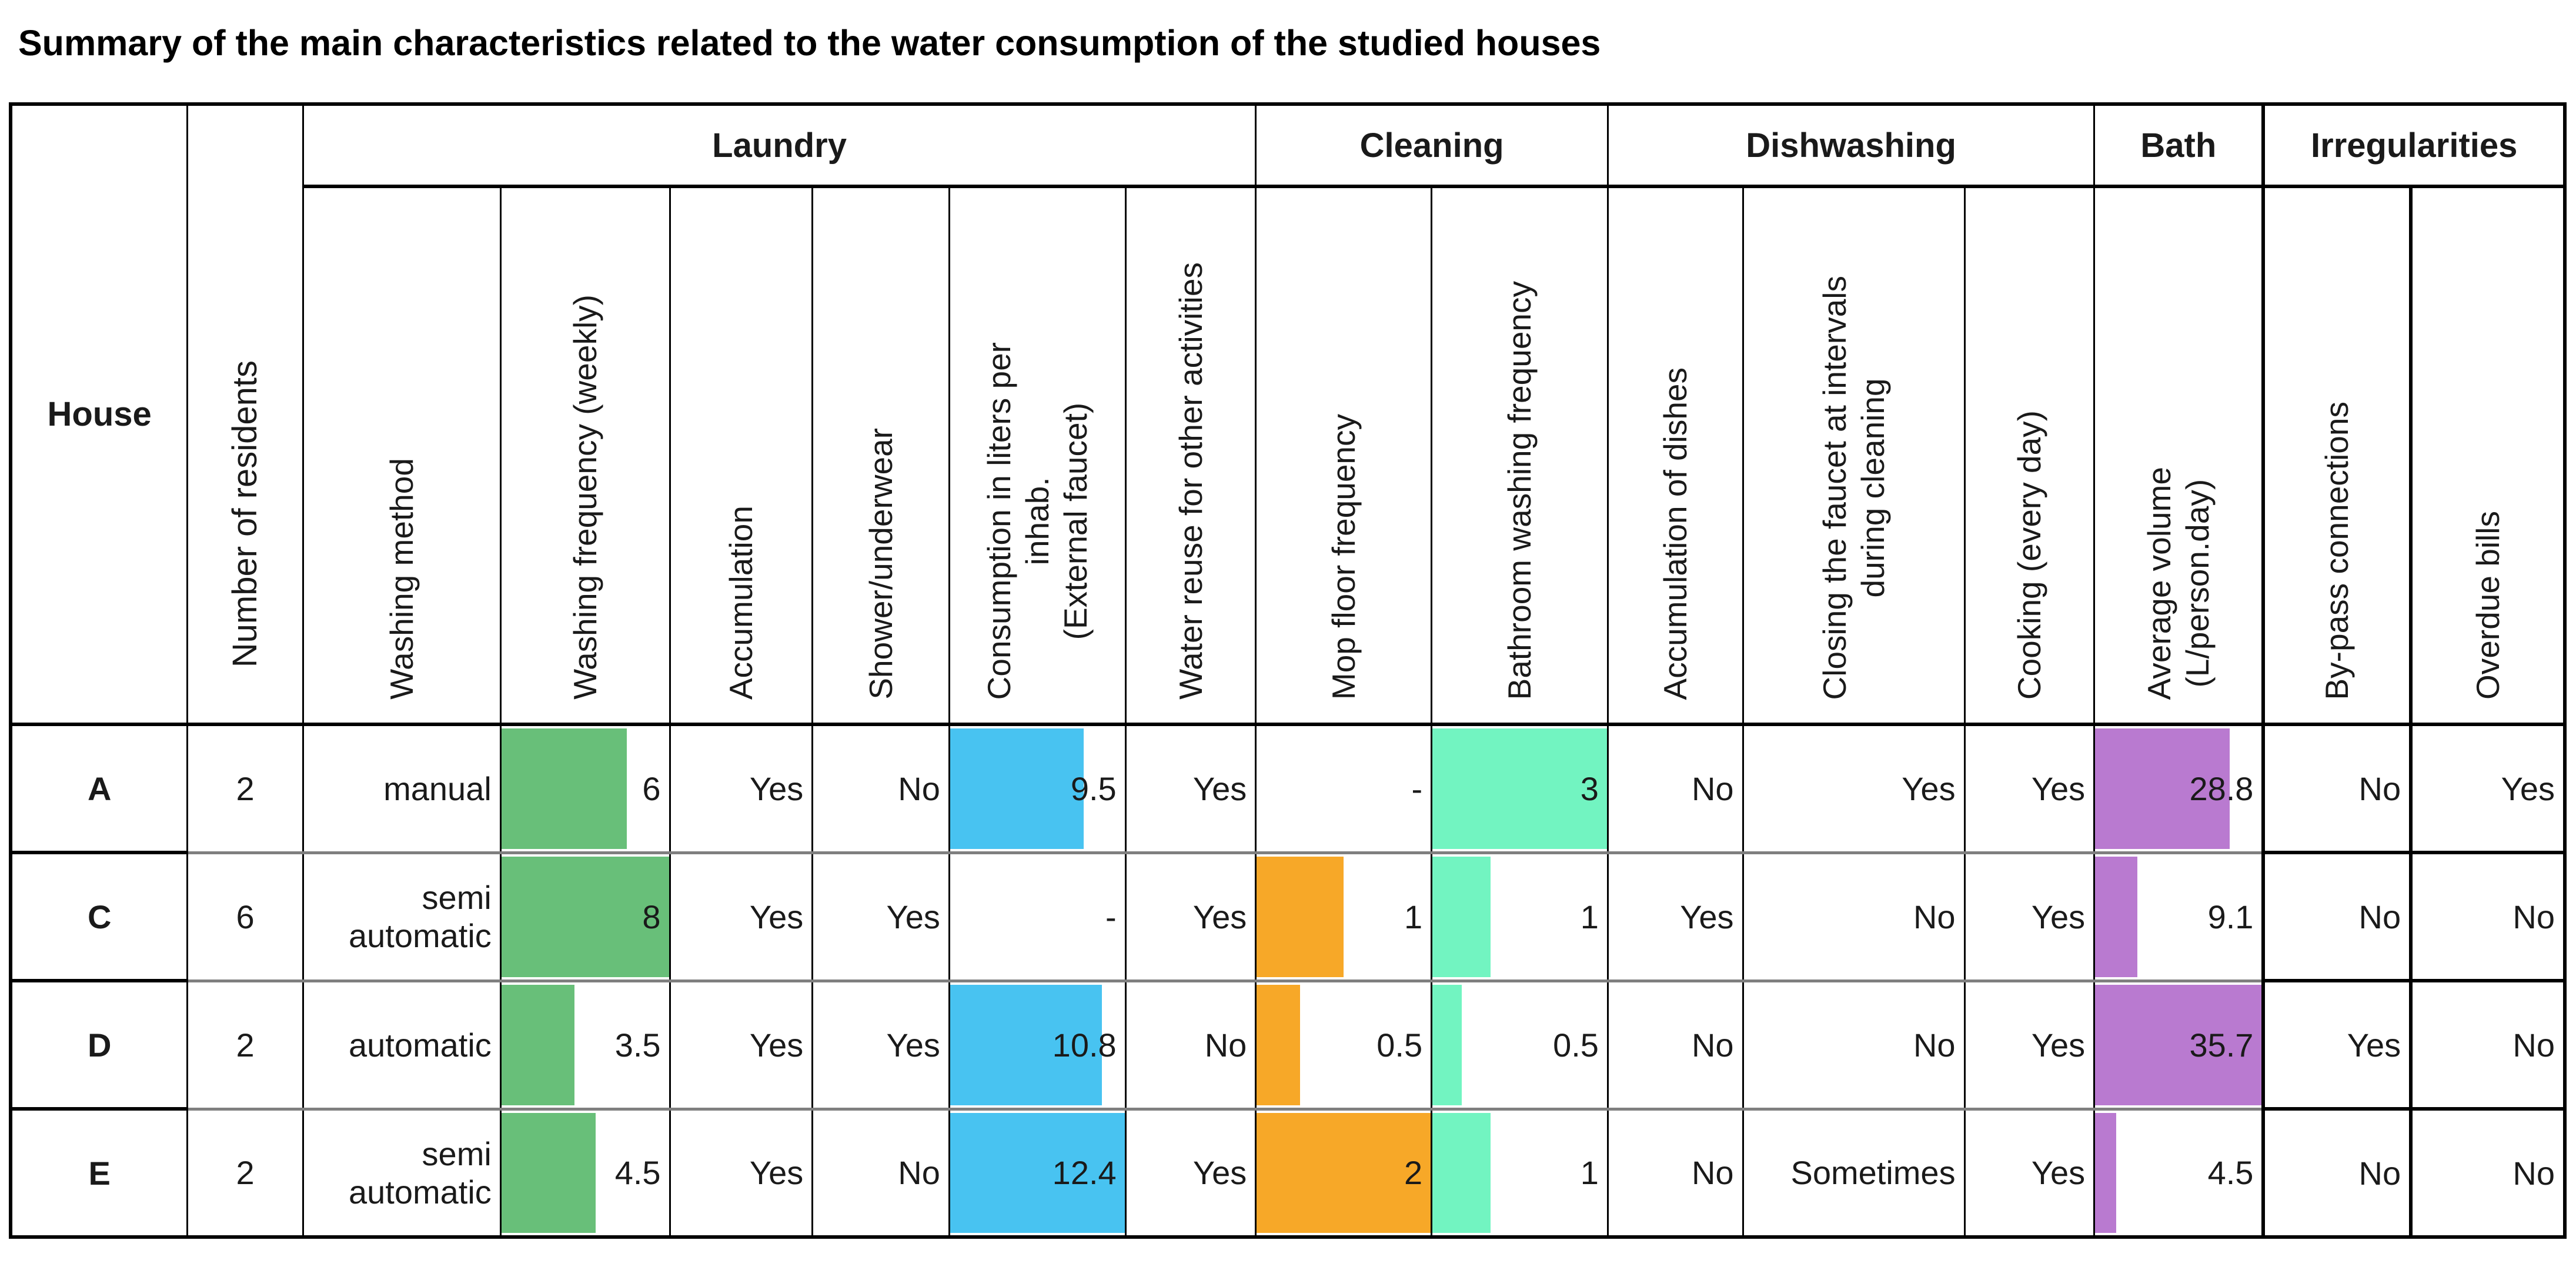 This screenshot has height=1267, width=2576. I want to click on header-house: House, so click(98, 415).